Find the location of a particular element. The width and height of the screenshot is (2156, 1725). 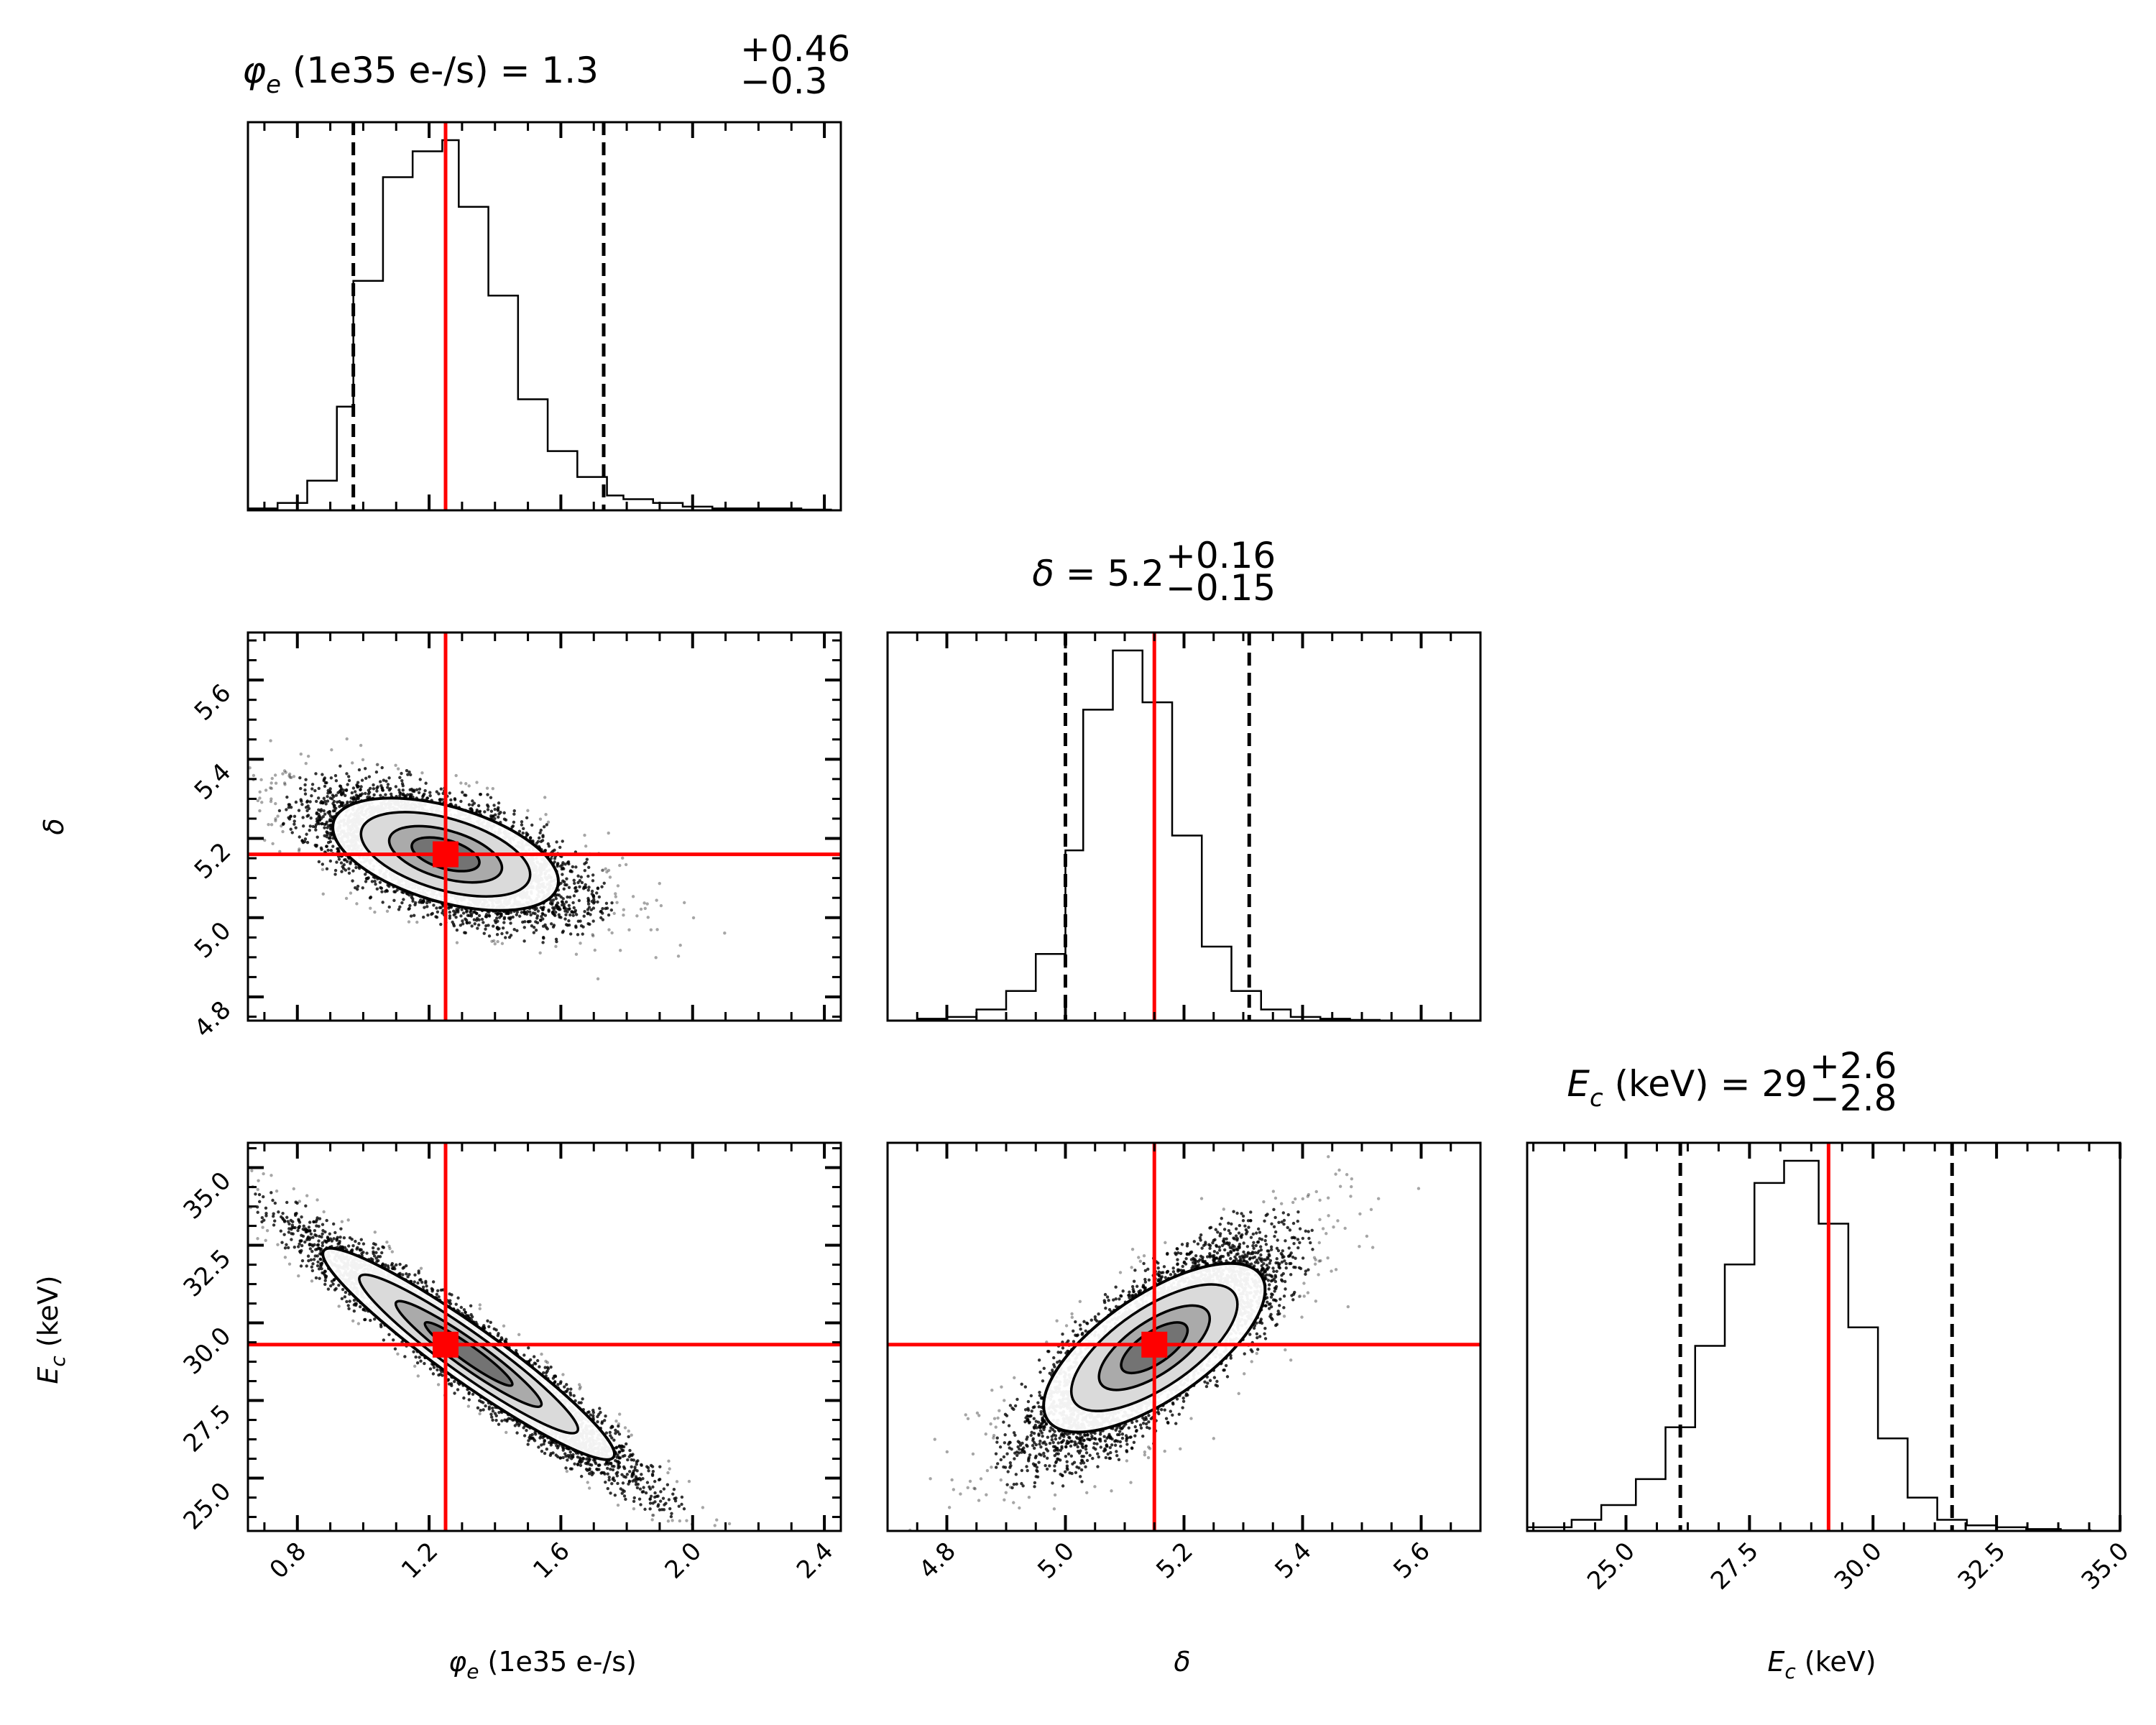

hist-phi-e is located at coordinates (545, 316).